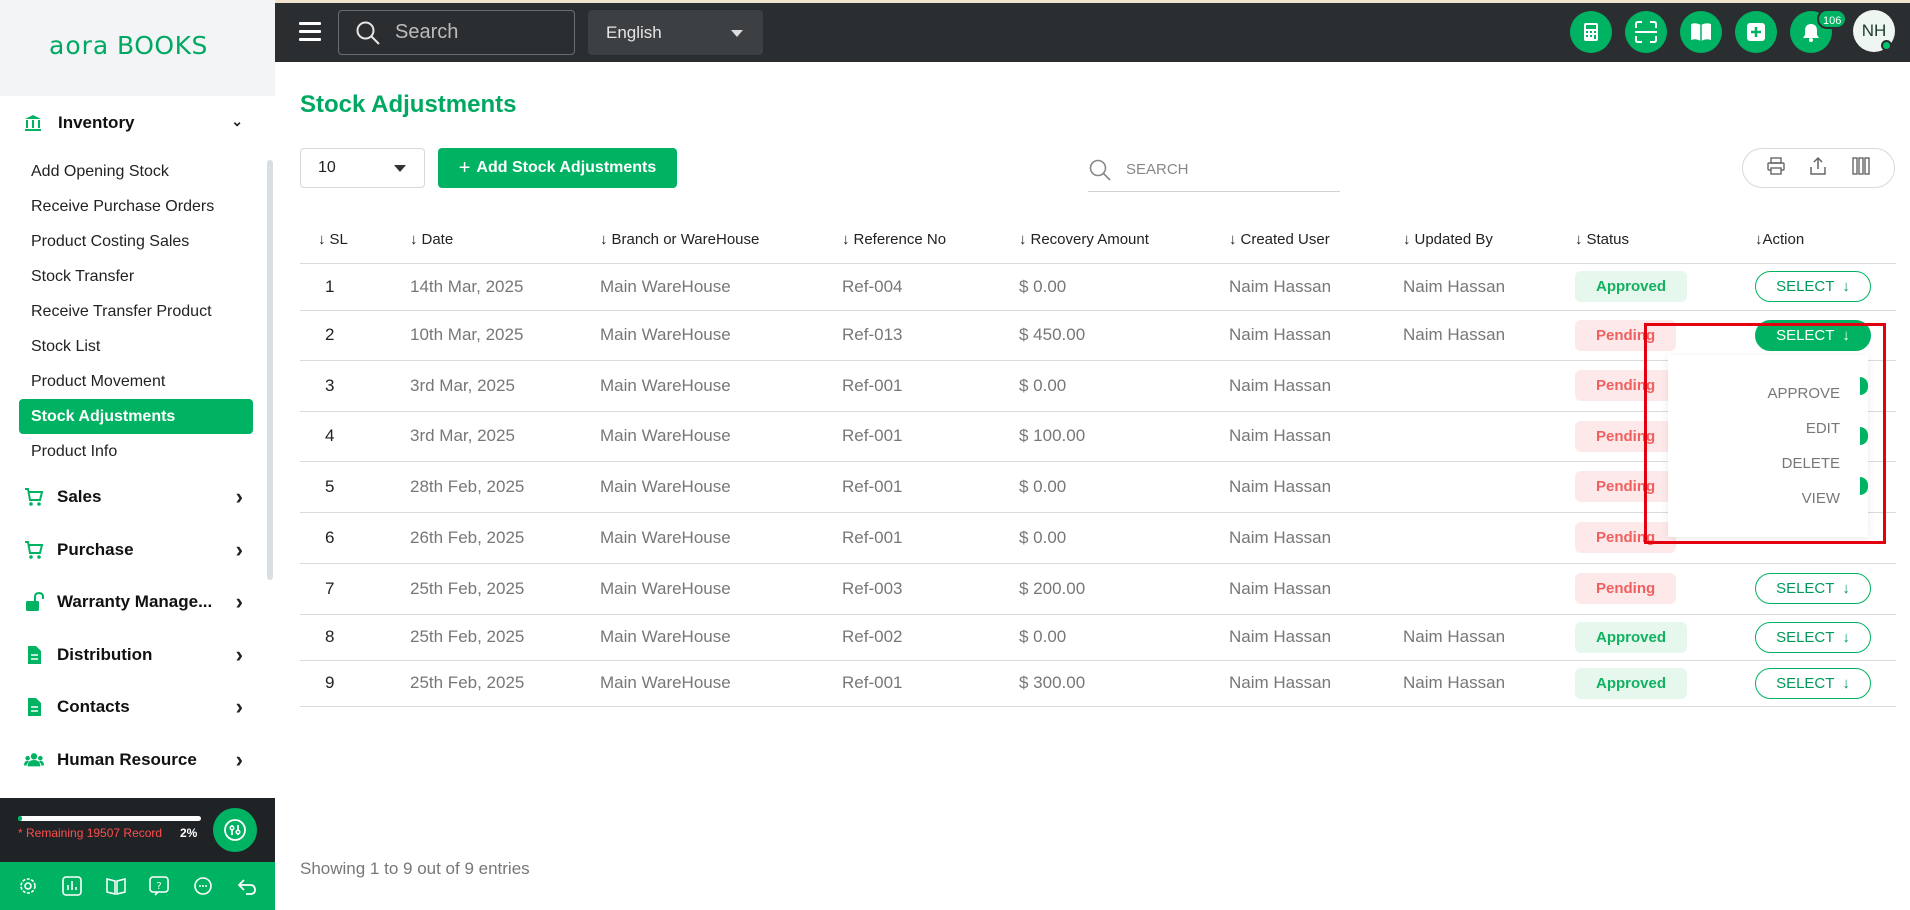 This screenshot has width=1910, height=910. Describe the element at coordinates (137, 830) in the screenshot. I see `record-usage-panel: * Remaining 19507 Record 2%` at that location.